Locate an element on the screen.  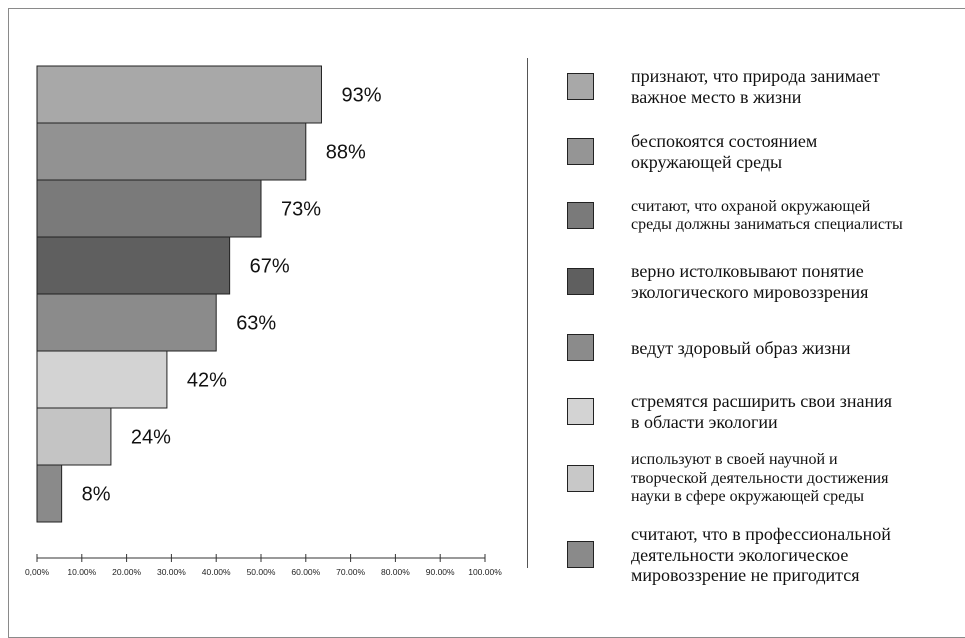
x-tick-label: 70.00% is located at coordinates (350, 572).